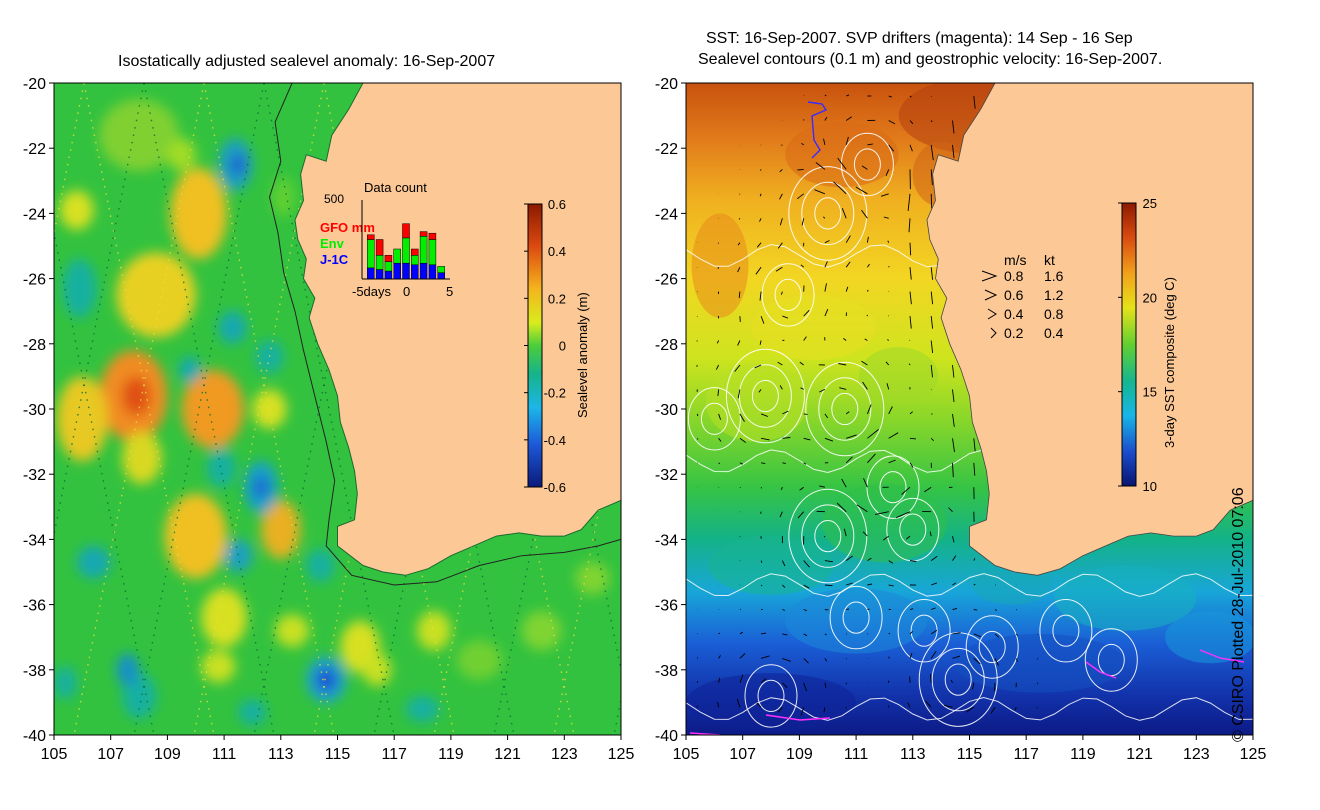 The height and width of the screenshot is (810, 1320). I want to click on lon-tick-label: 113, so click(281, 754).